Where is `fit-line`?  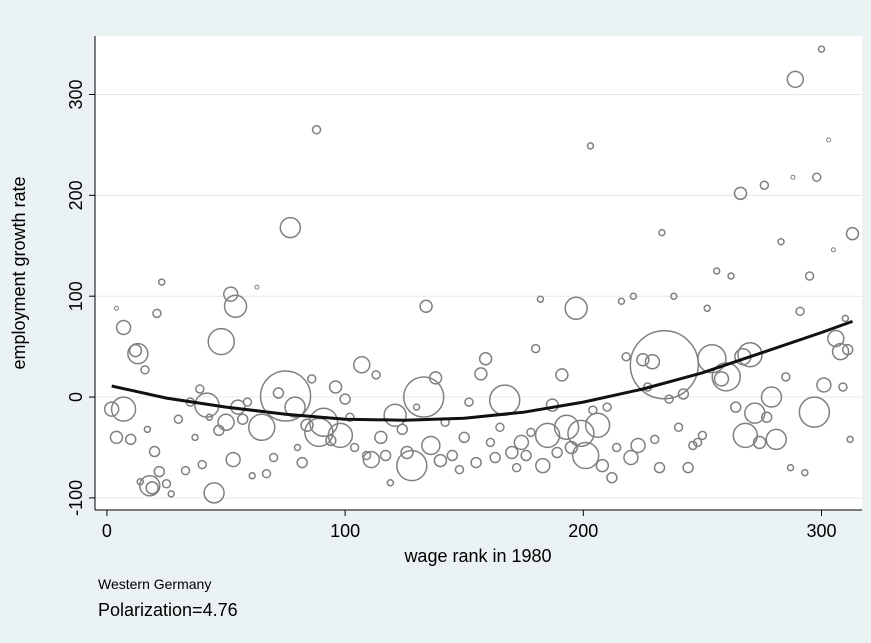
fit-line is located at coordinates (482, 370).